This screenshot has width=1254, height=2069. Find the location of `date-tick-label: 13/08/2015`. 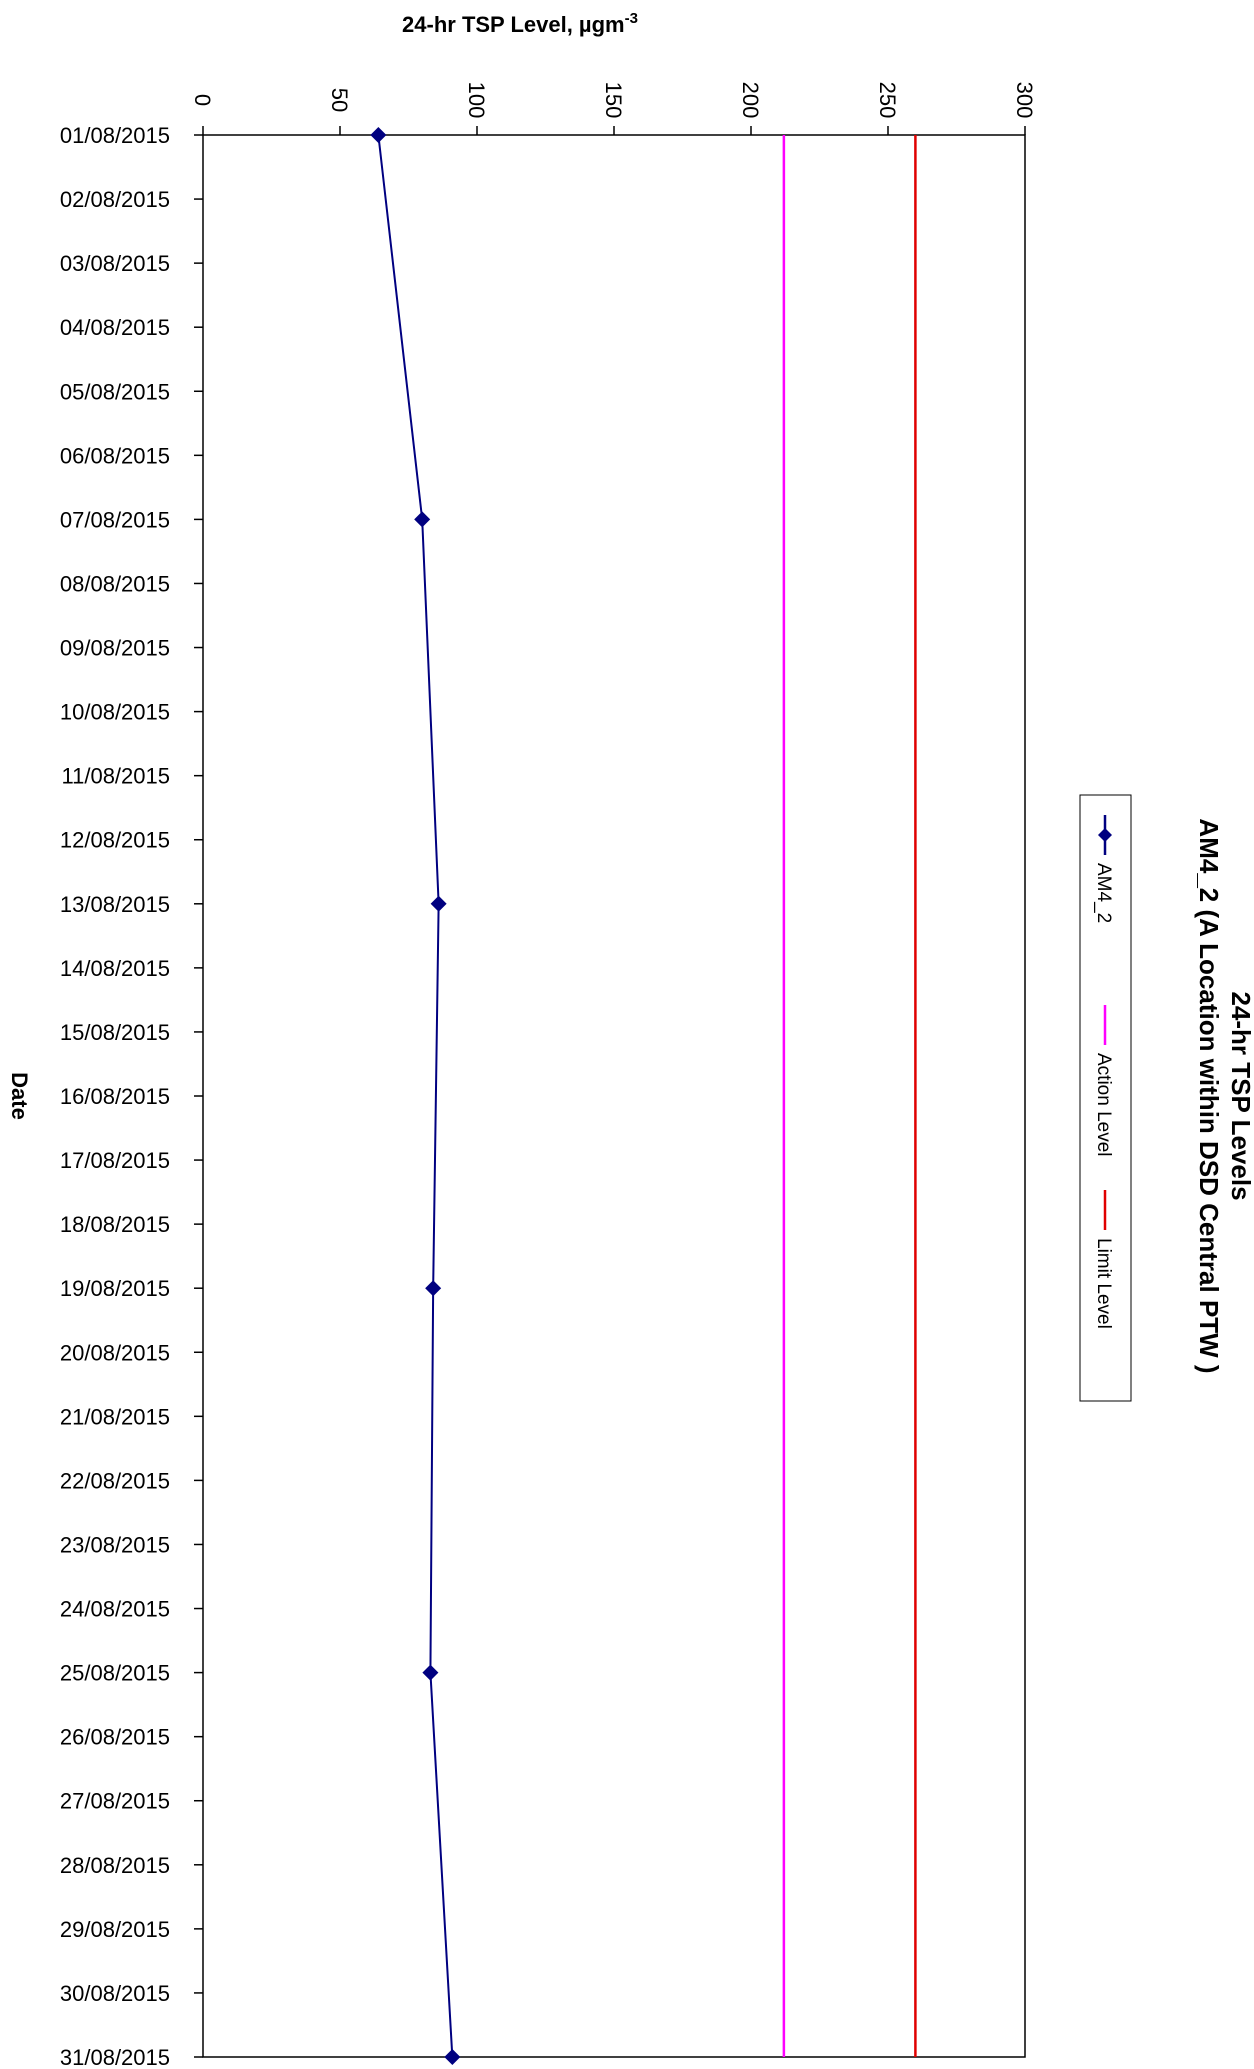

date-tick-label: 13/08/2015 is located at coordinates (115, 904).